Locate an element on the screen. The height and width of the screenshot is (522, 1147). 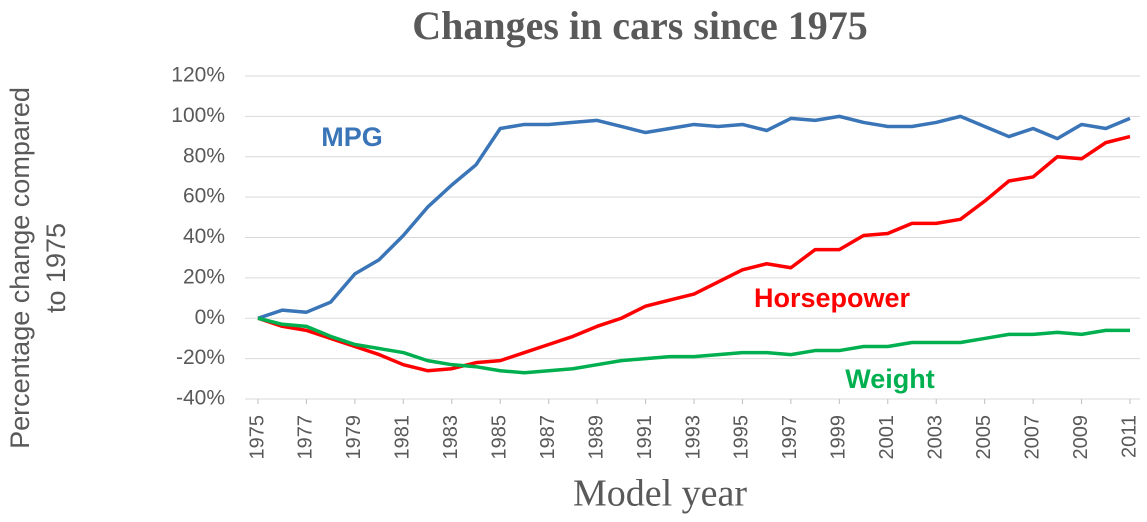
x-tick-label: 1995 is located at coordinates (742, 437).